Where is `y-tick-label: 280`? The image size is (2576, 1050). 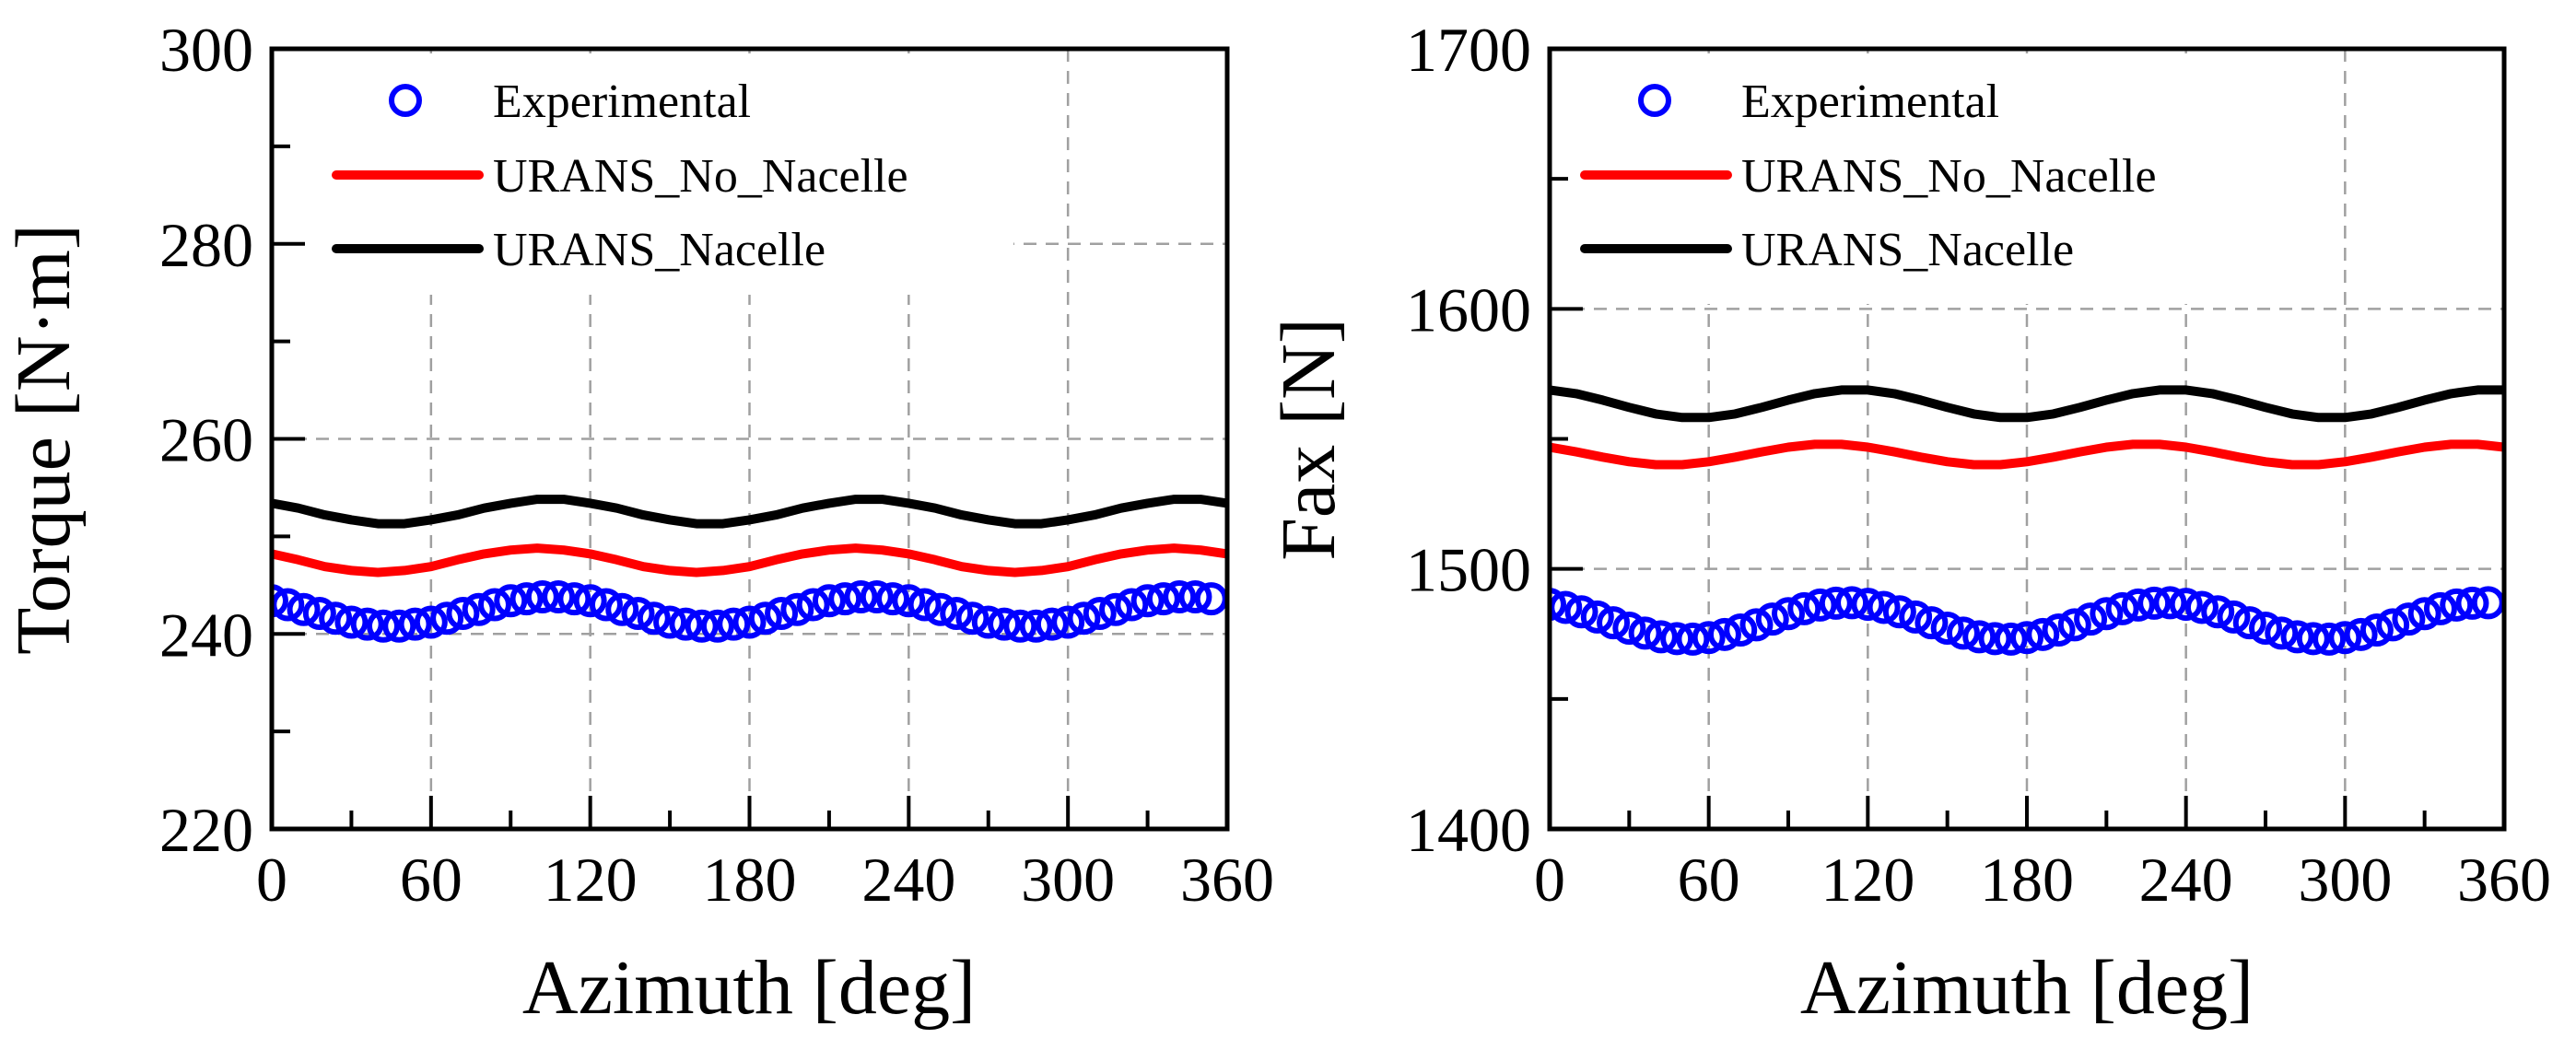 y-tick-label: 280 is located at coordinates (206, 245).